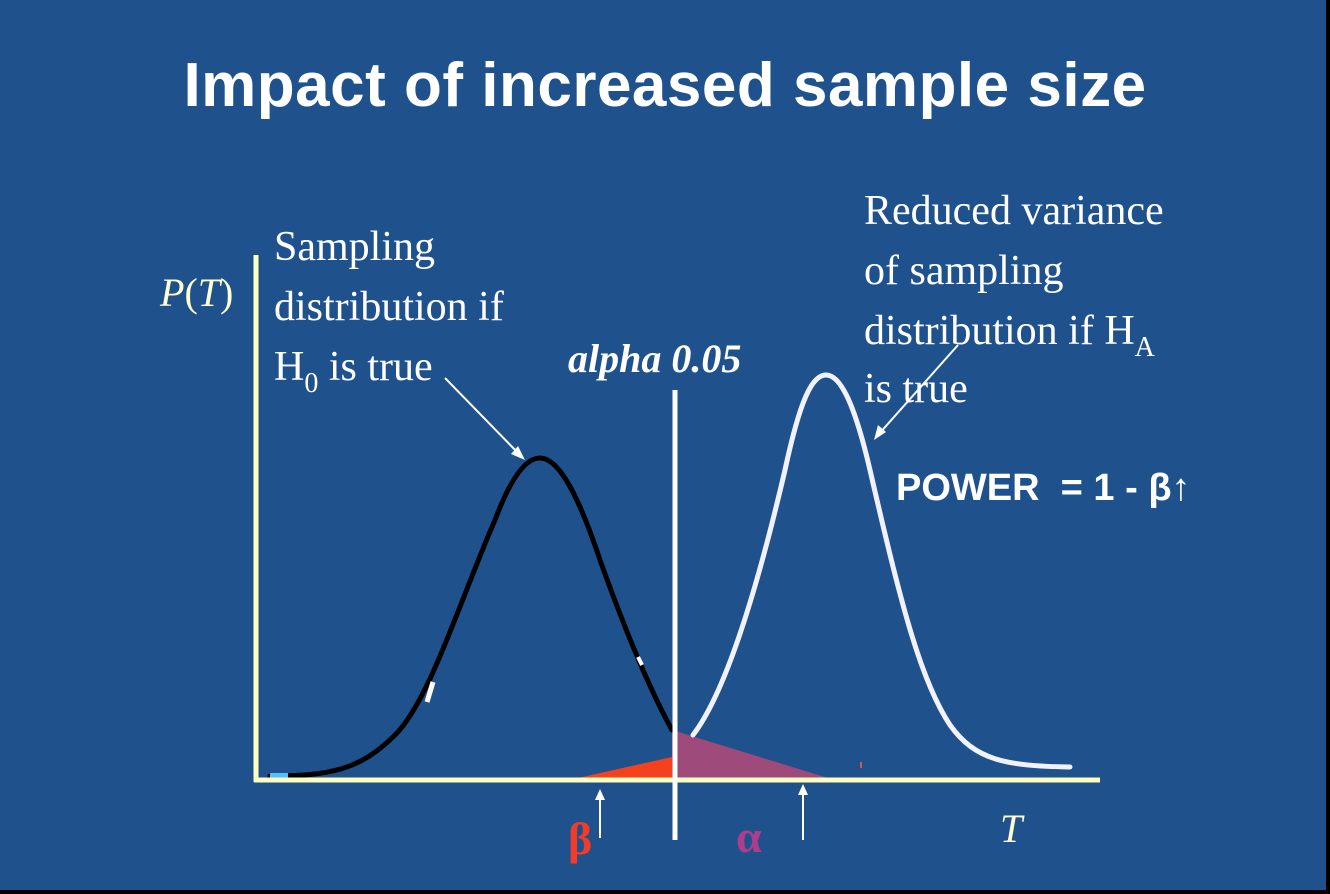 The height and width of the screenshot is (894, 1330). What do you see at coordinates (963, 271) in the screenshot?
I see `ha-annotation-line2: of sampling` at bounding box center [963, 271].